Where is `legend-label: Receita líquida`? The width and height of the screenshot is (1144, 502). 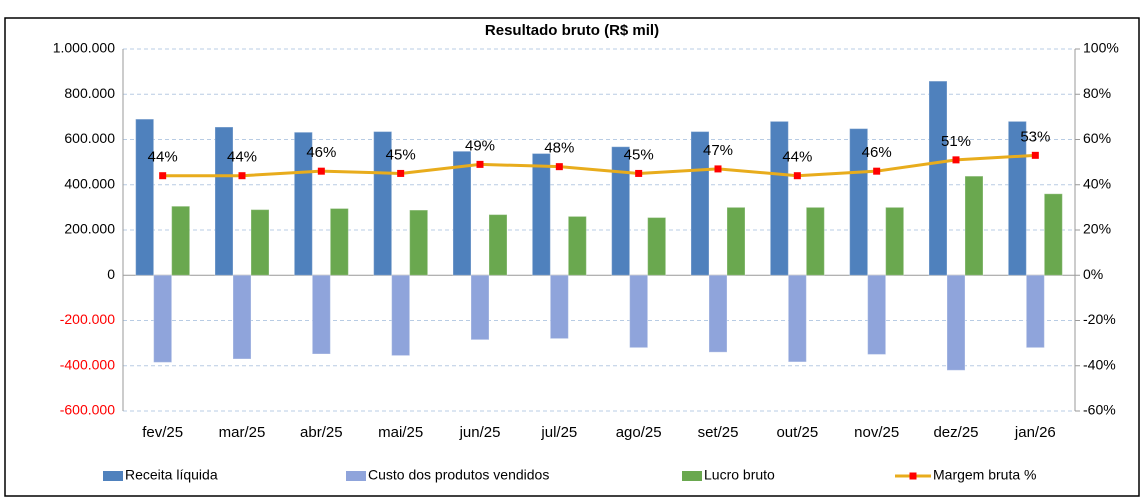 legend-label: Receita líquida is located at coordinates (171, 475).